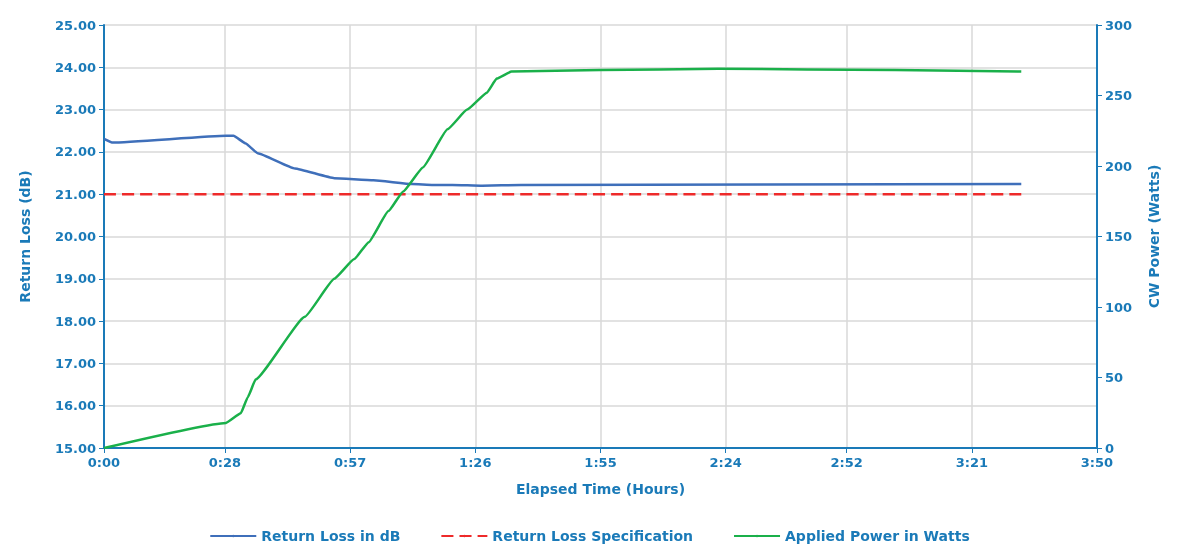 This screenshot has height=556, width=1179. Describe the element at coordinates (1119, 95) in the screenshot. I see `y2-tick-label: 250` at that location.